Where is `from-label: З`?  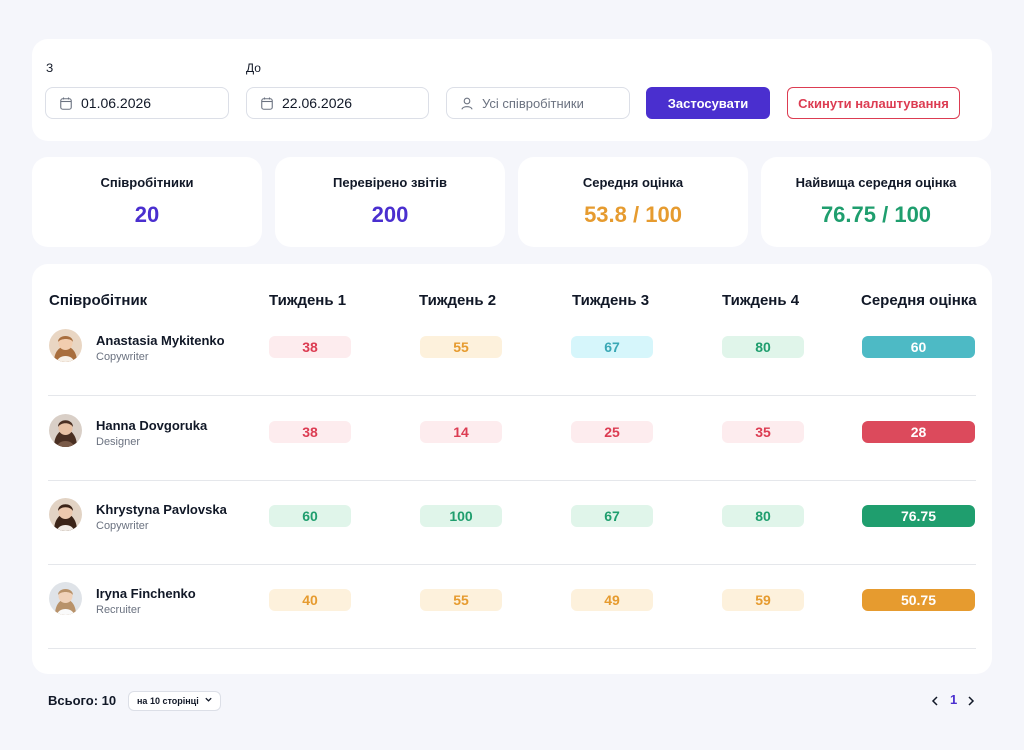 from-label: З is located at coordinates (50, 68).